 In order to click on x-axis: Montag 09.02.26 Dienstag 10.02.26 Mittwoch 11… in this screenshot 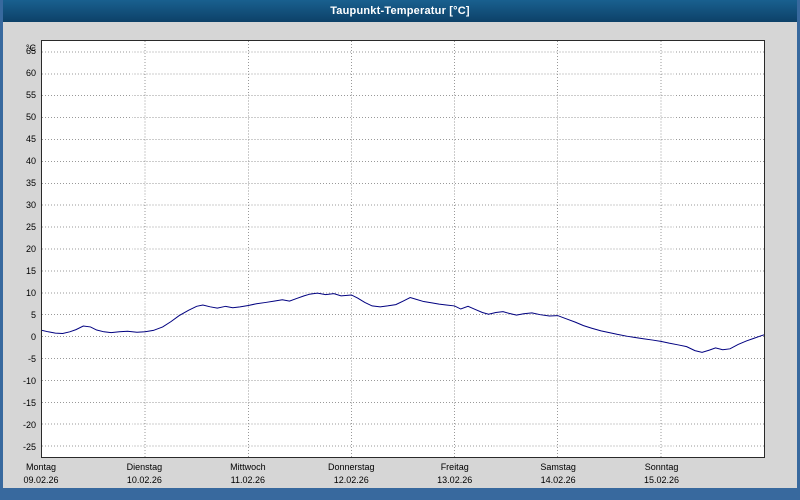, I will do `click(394, 475)`.